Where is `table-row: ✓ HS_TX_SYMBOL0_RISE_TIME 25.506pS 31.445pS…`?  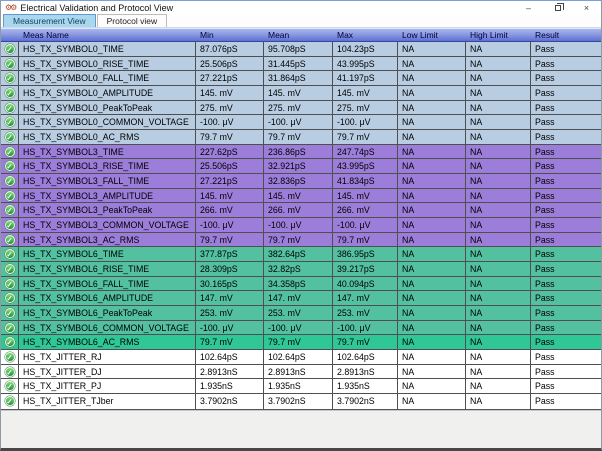 table-row: ✓ HS_TX_SYMBOL0_RISE_TIME 25.506pS 31.445pS… is located at coordinates (301, 64).